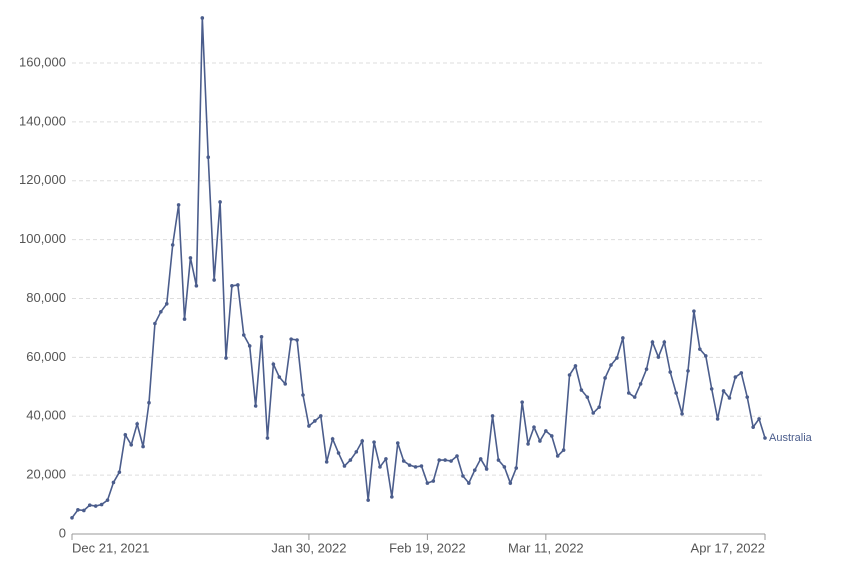 The width and height of the screenshot is (862, 568). I want to click on x-tick-label: Mar 11, 2022, so click(546, 547).